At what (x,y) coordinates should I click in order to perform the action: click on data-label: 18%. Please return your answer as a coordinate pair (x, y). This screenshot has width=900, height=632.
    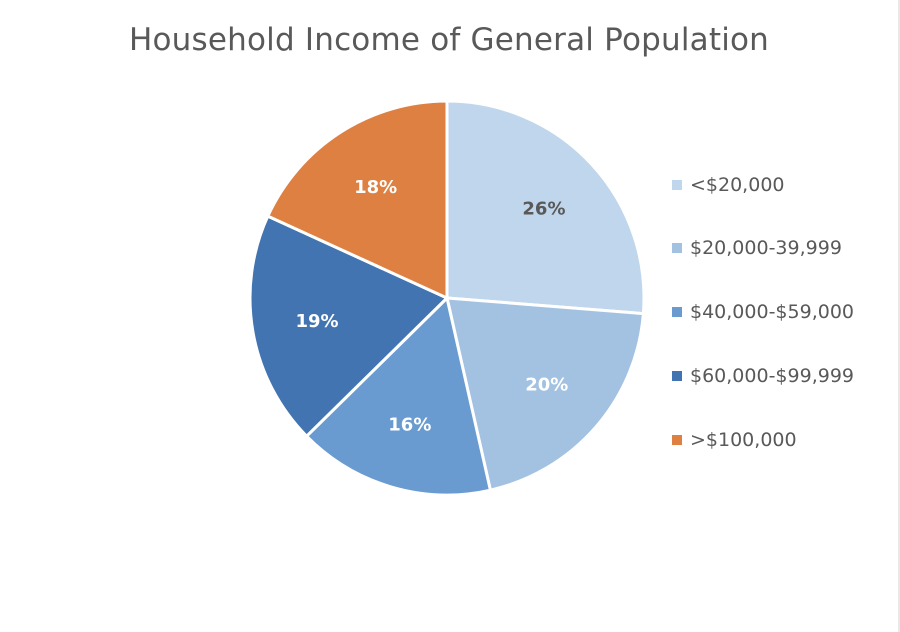
    Looking at the image, I should click on (375, 187).